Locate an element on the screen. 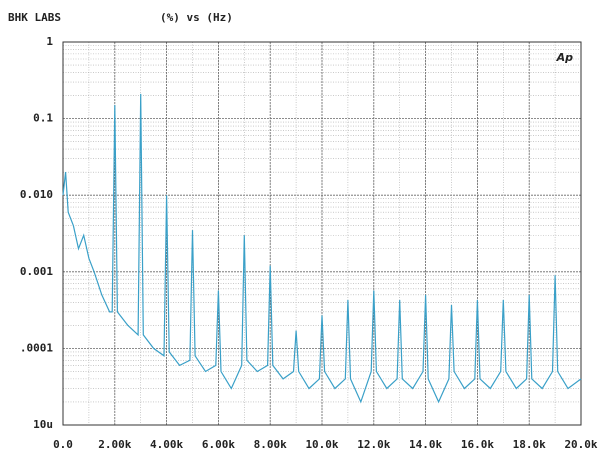  x-tick-label: 14.0k is located at coordinates (425, 444).